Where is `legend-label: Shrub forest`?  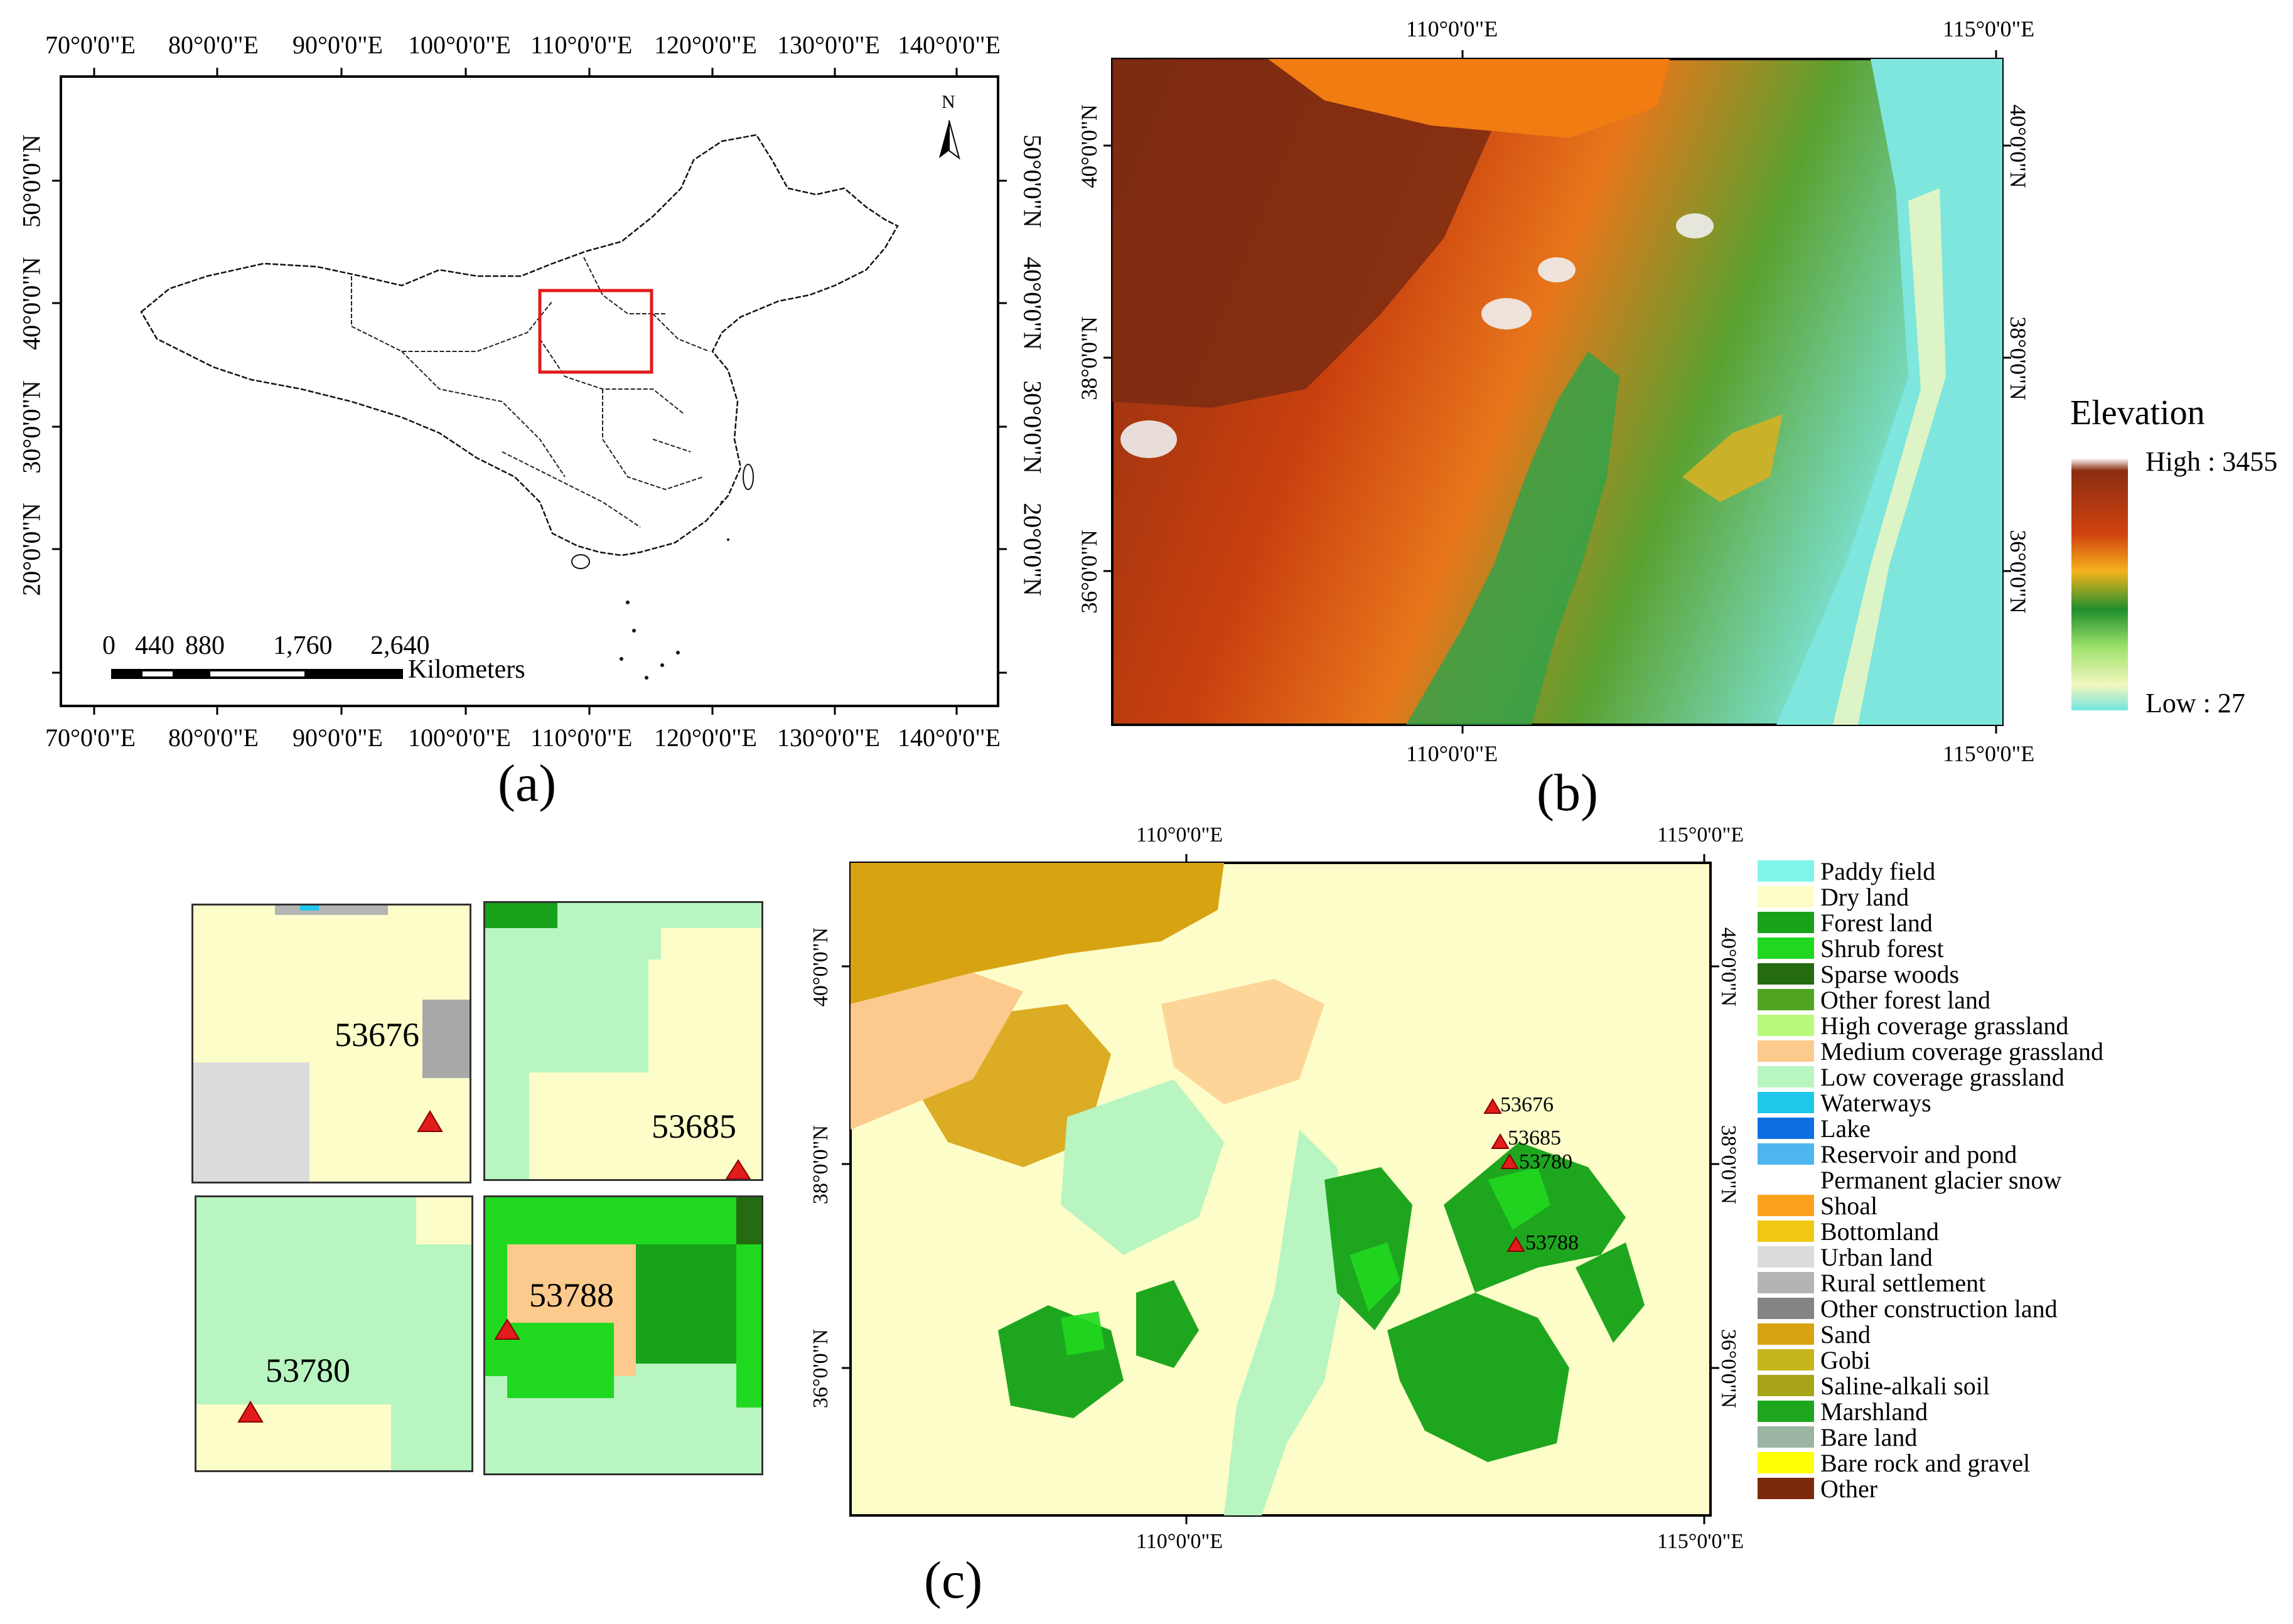 legend-label: Shrub forest is located at coordinates (1882, 949).